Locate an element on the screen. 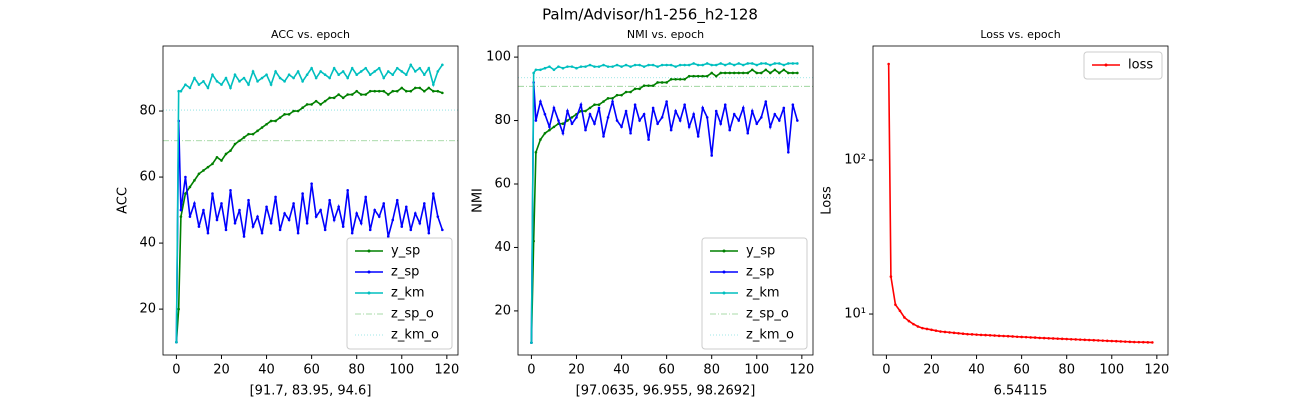  x-tick-label: 80 is located at coordinates (711, 370).